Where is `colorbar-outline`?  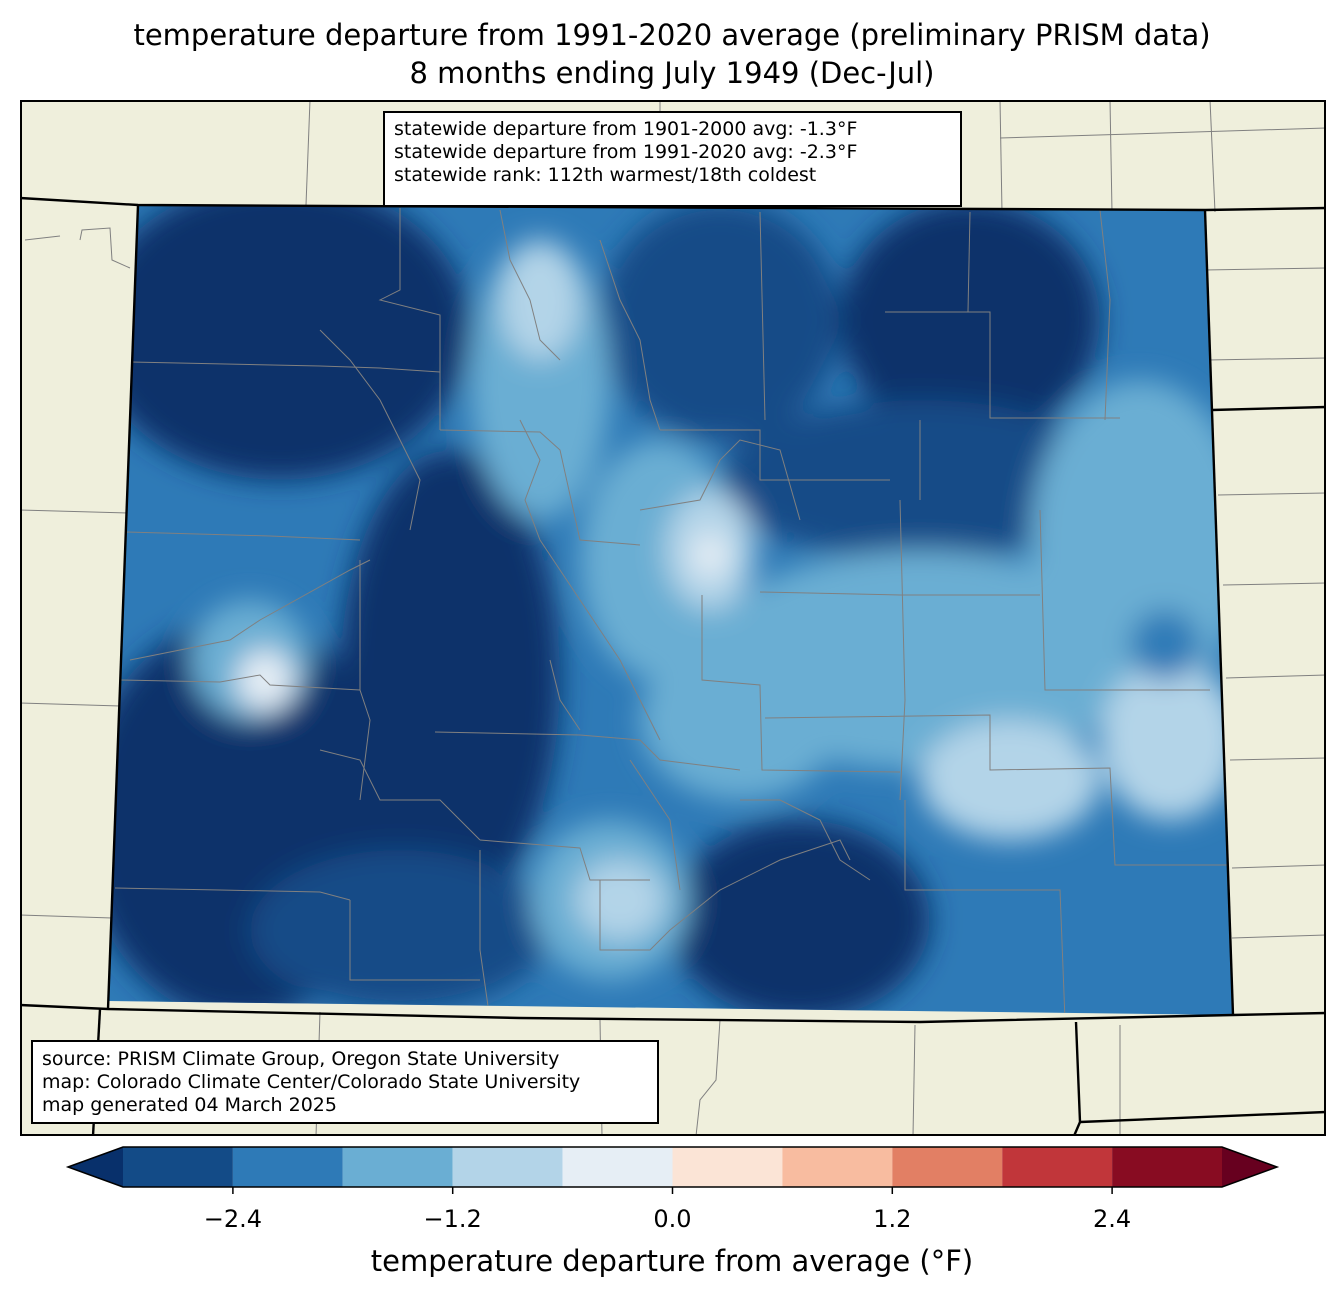
colorbar-outline is located at coordinates (672, 1167).